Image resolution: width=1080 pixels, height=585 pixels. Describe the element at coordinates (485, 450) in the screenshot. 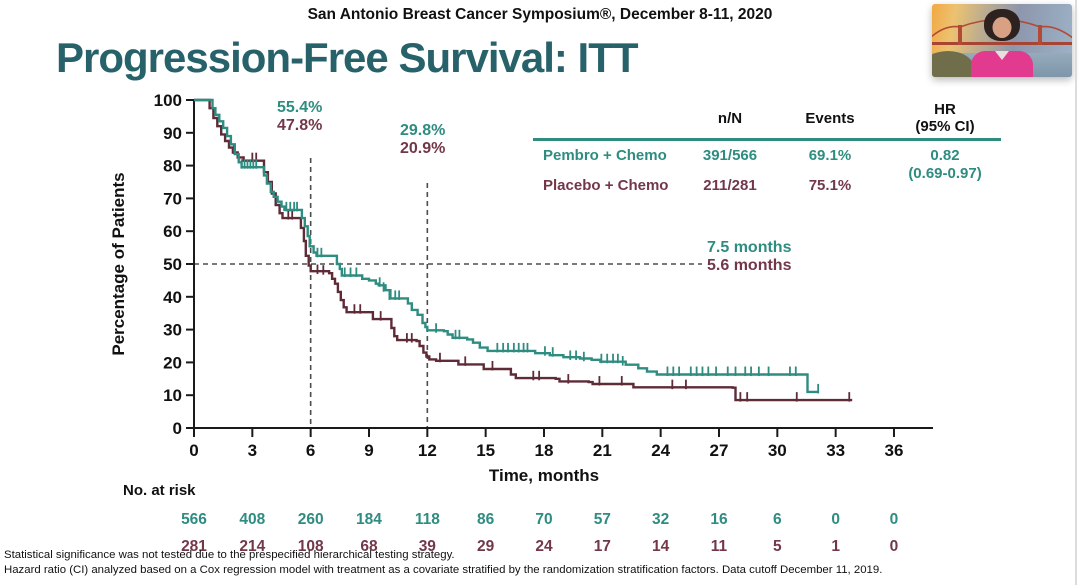

I see `x-tick-label: 15` at that location.